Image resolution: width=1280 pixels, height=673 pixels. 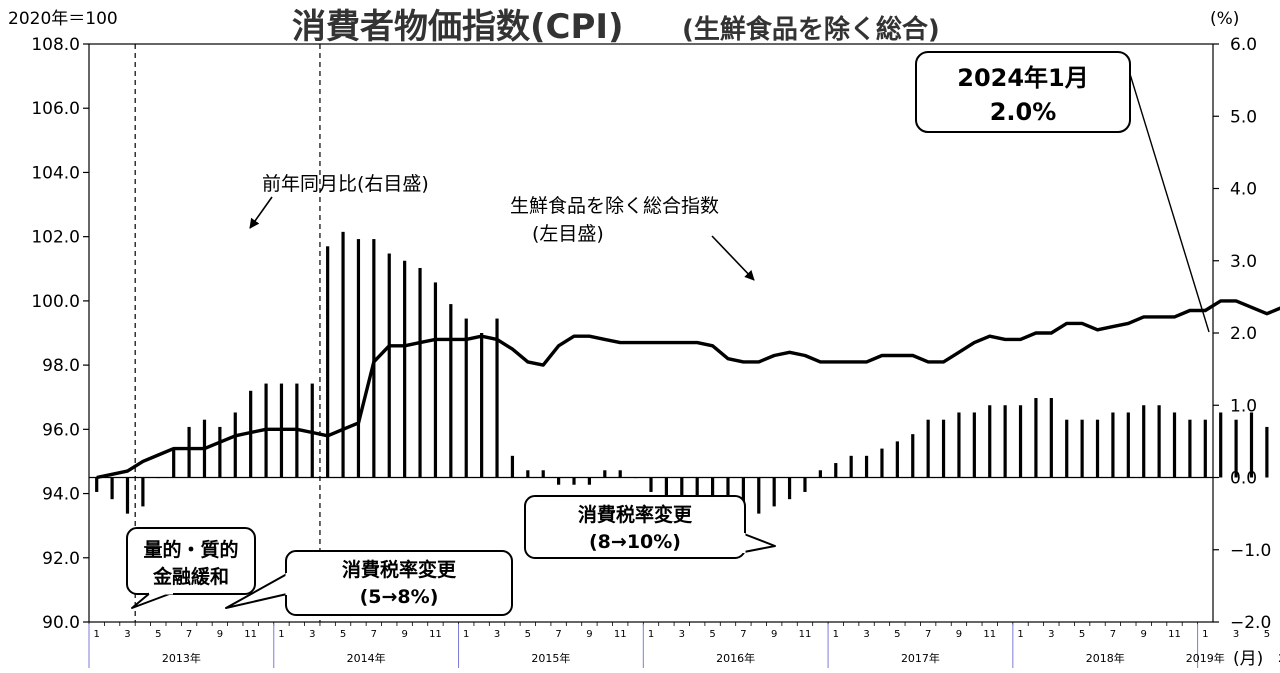 What do you see at coordinates (1224, 19) in the screenshot?
I see `right-axis-unit: (%)` at bounding box center [1224, 19].